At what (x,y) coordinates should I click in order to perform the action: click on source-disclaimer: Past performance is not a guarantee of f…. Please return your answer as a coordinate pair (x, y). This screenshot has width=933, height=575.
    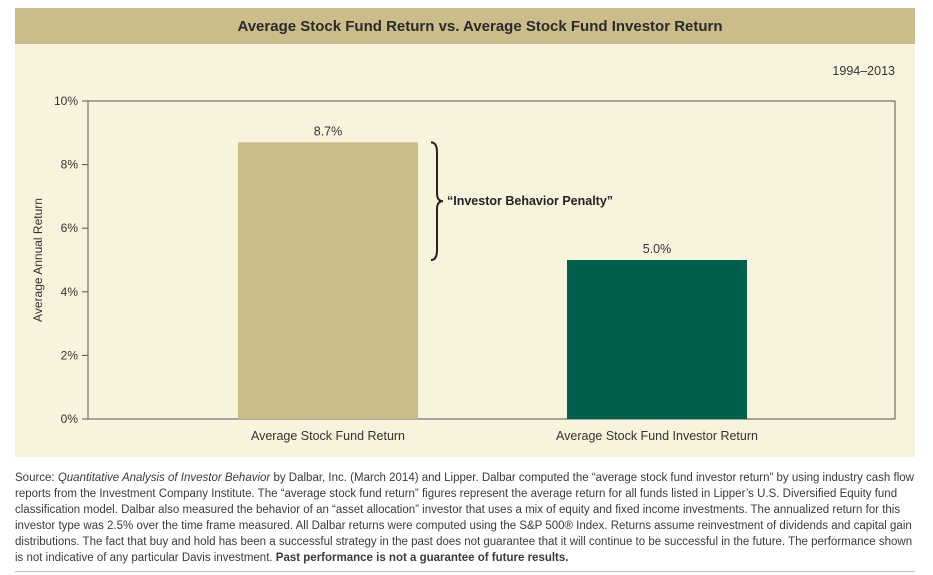
    Looking at the image, I should click on (422, 558).